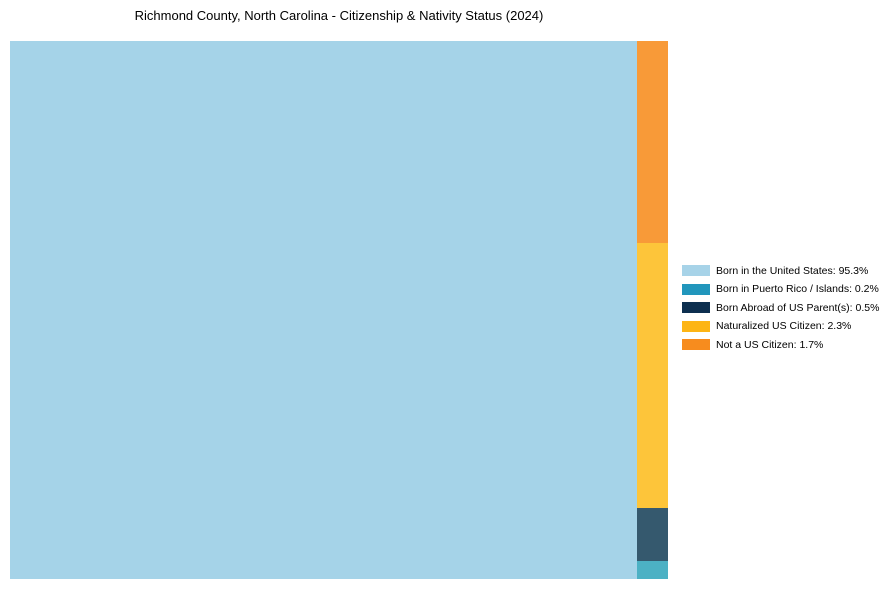  What do you see at coordinates (652, 375) in the screenshot?
I see `treemap-tile-naturalized-us-citizen` at bounding box center [652, 375].